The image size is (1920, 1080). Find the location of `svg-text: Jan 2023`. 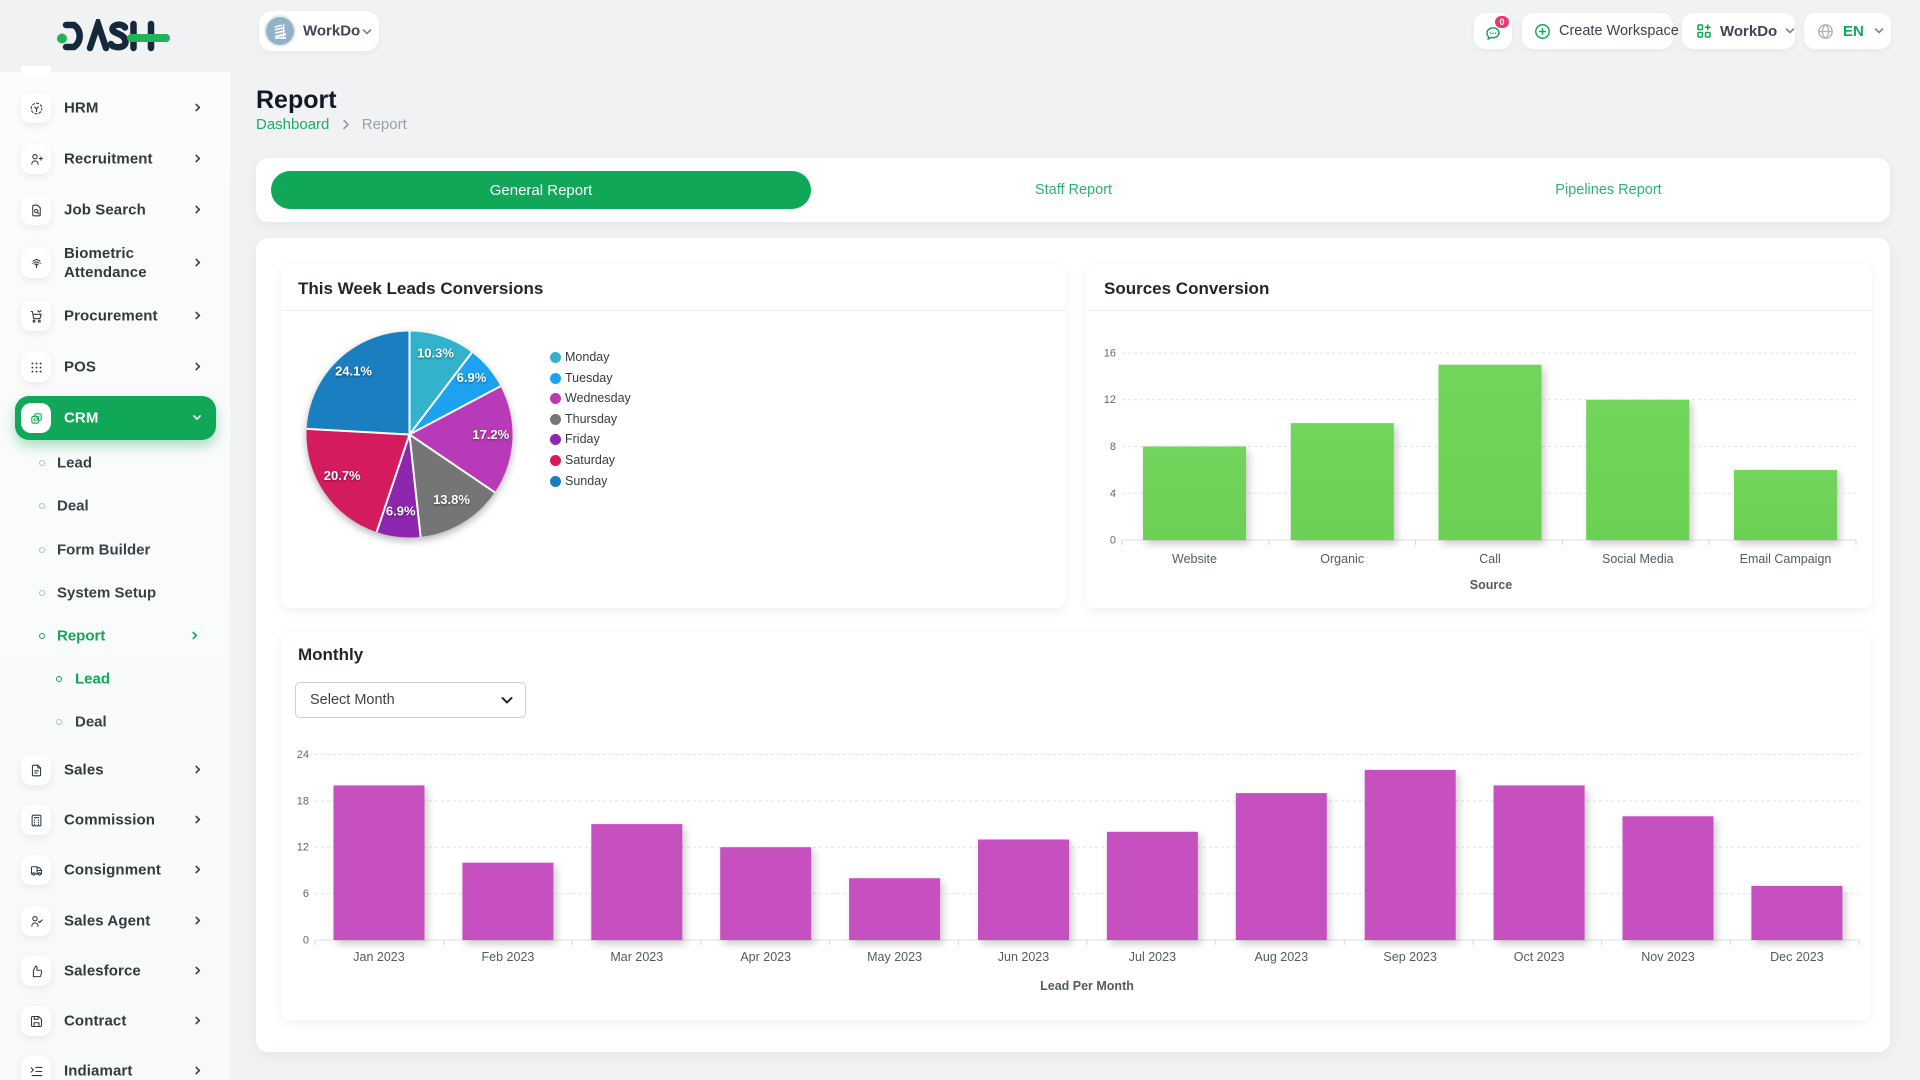

svg-text: Jan 2023 is located at coordinates (378, 957).